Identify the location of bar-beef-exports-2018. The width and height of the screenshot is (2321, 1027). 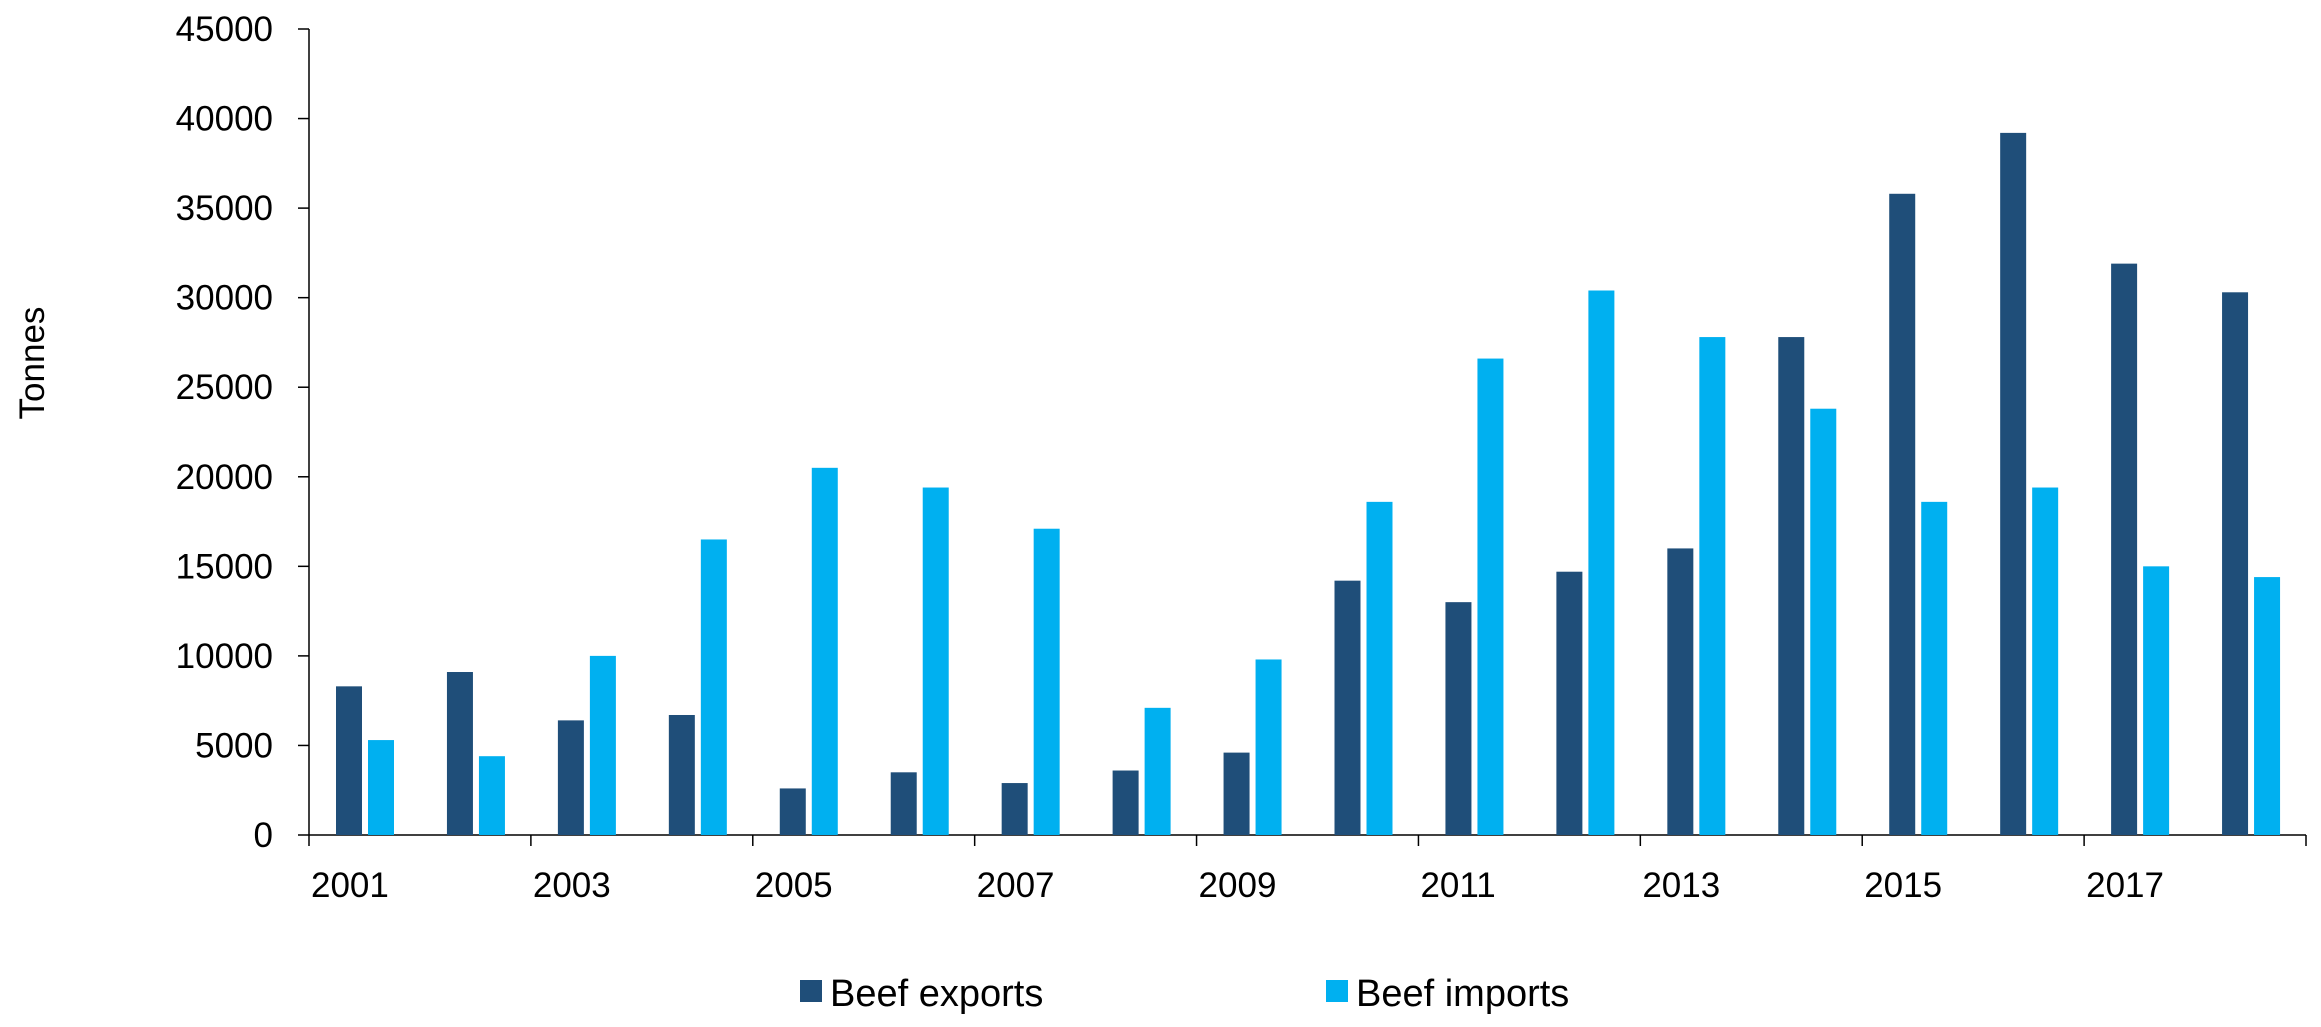
(2235, 563).